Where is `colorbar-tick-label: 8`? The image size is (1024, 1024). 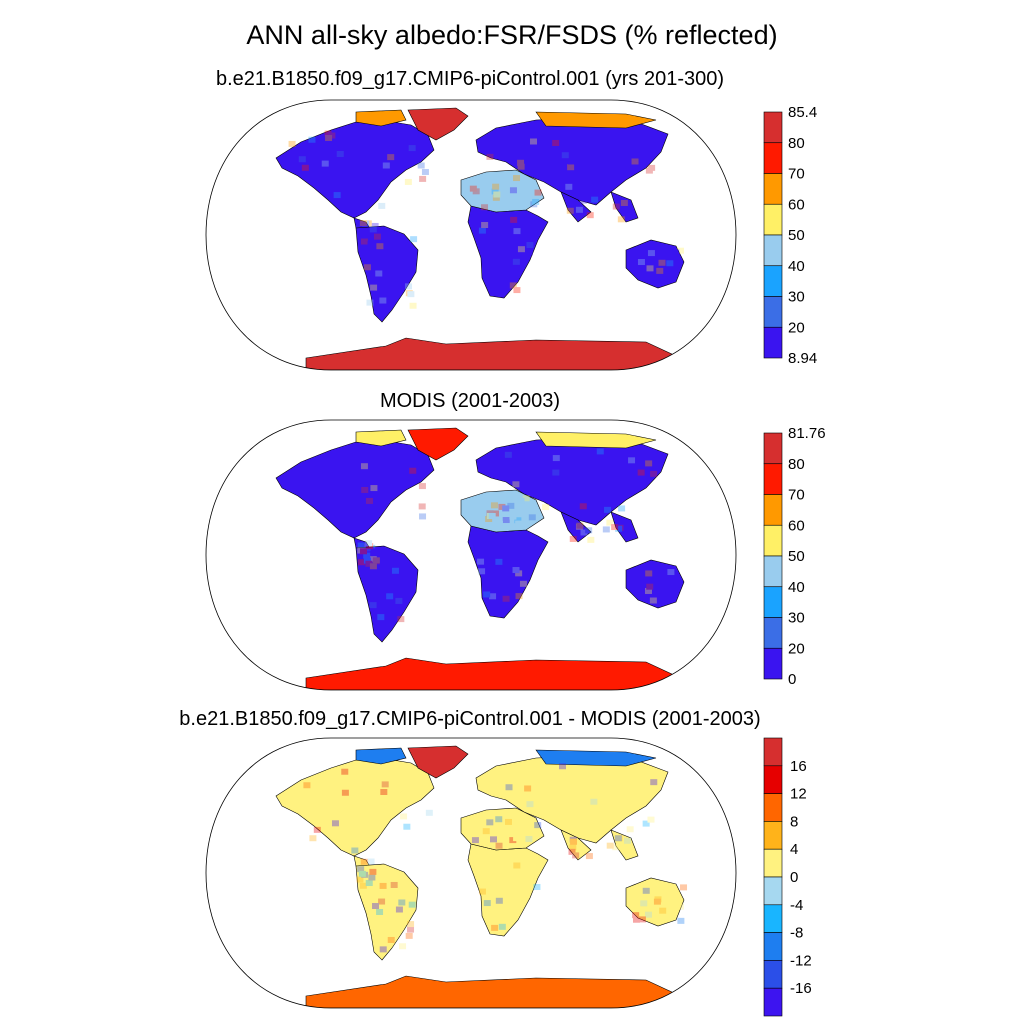
colorbar-tick-label: 8 is located at coordinates (794, 821).